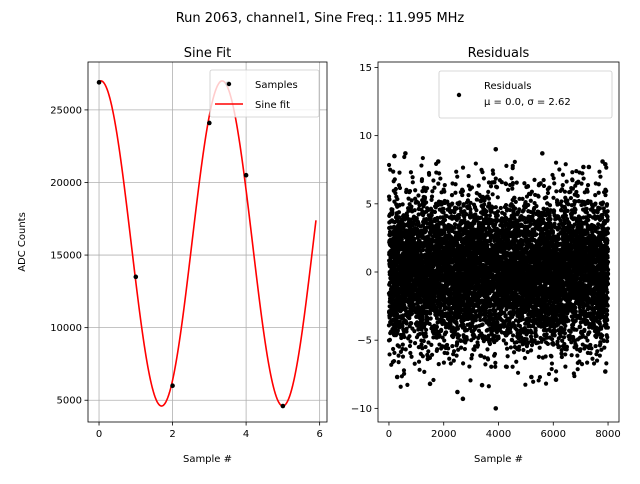  What do you see at coordinates (276, 85) in the screenshot?
I see `legend-samples-label: Samples` at bounding box center [276, 85].